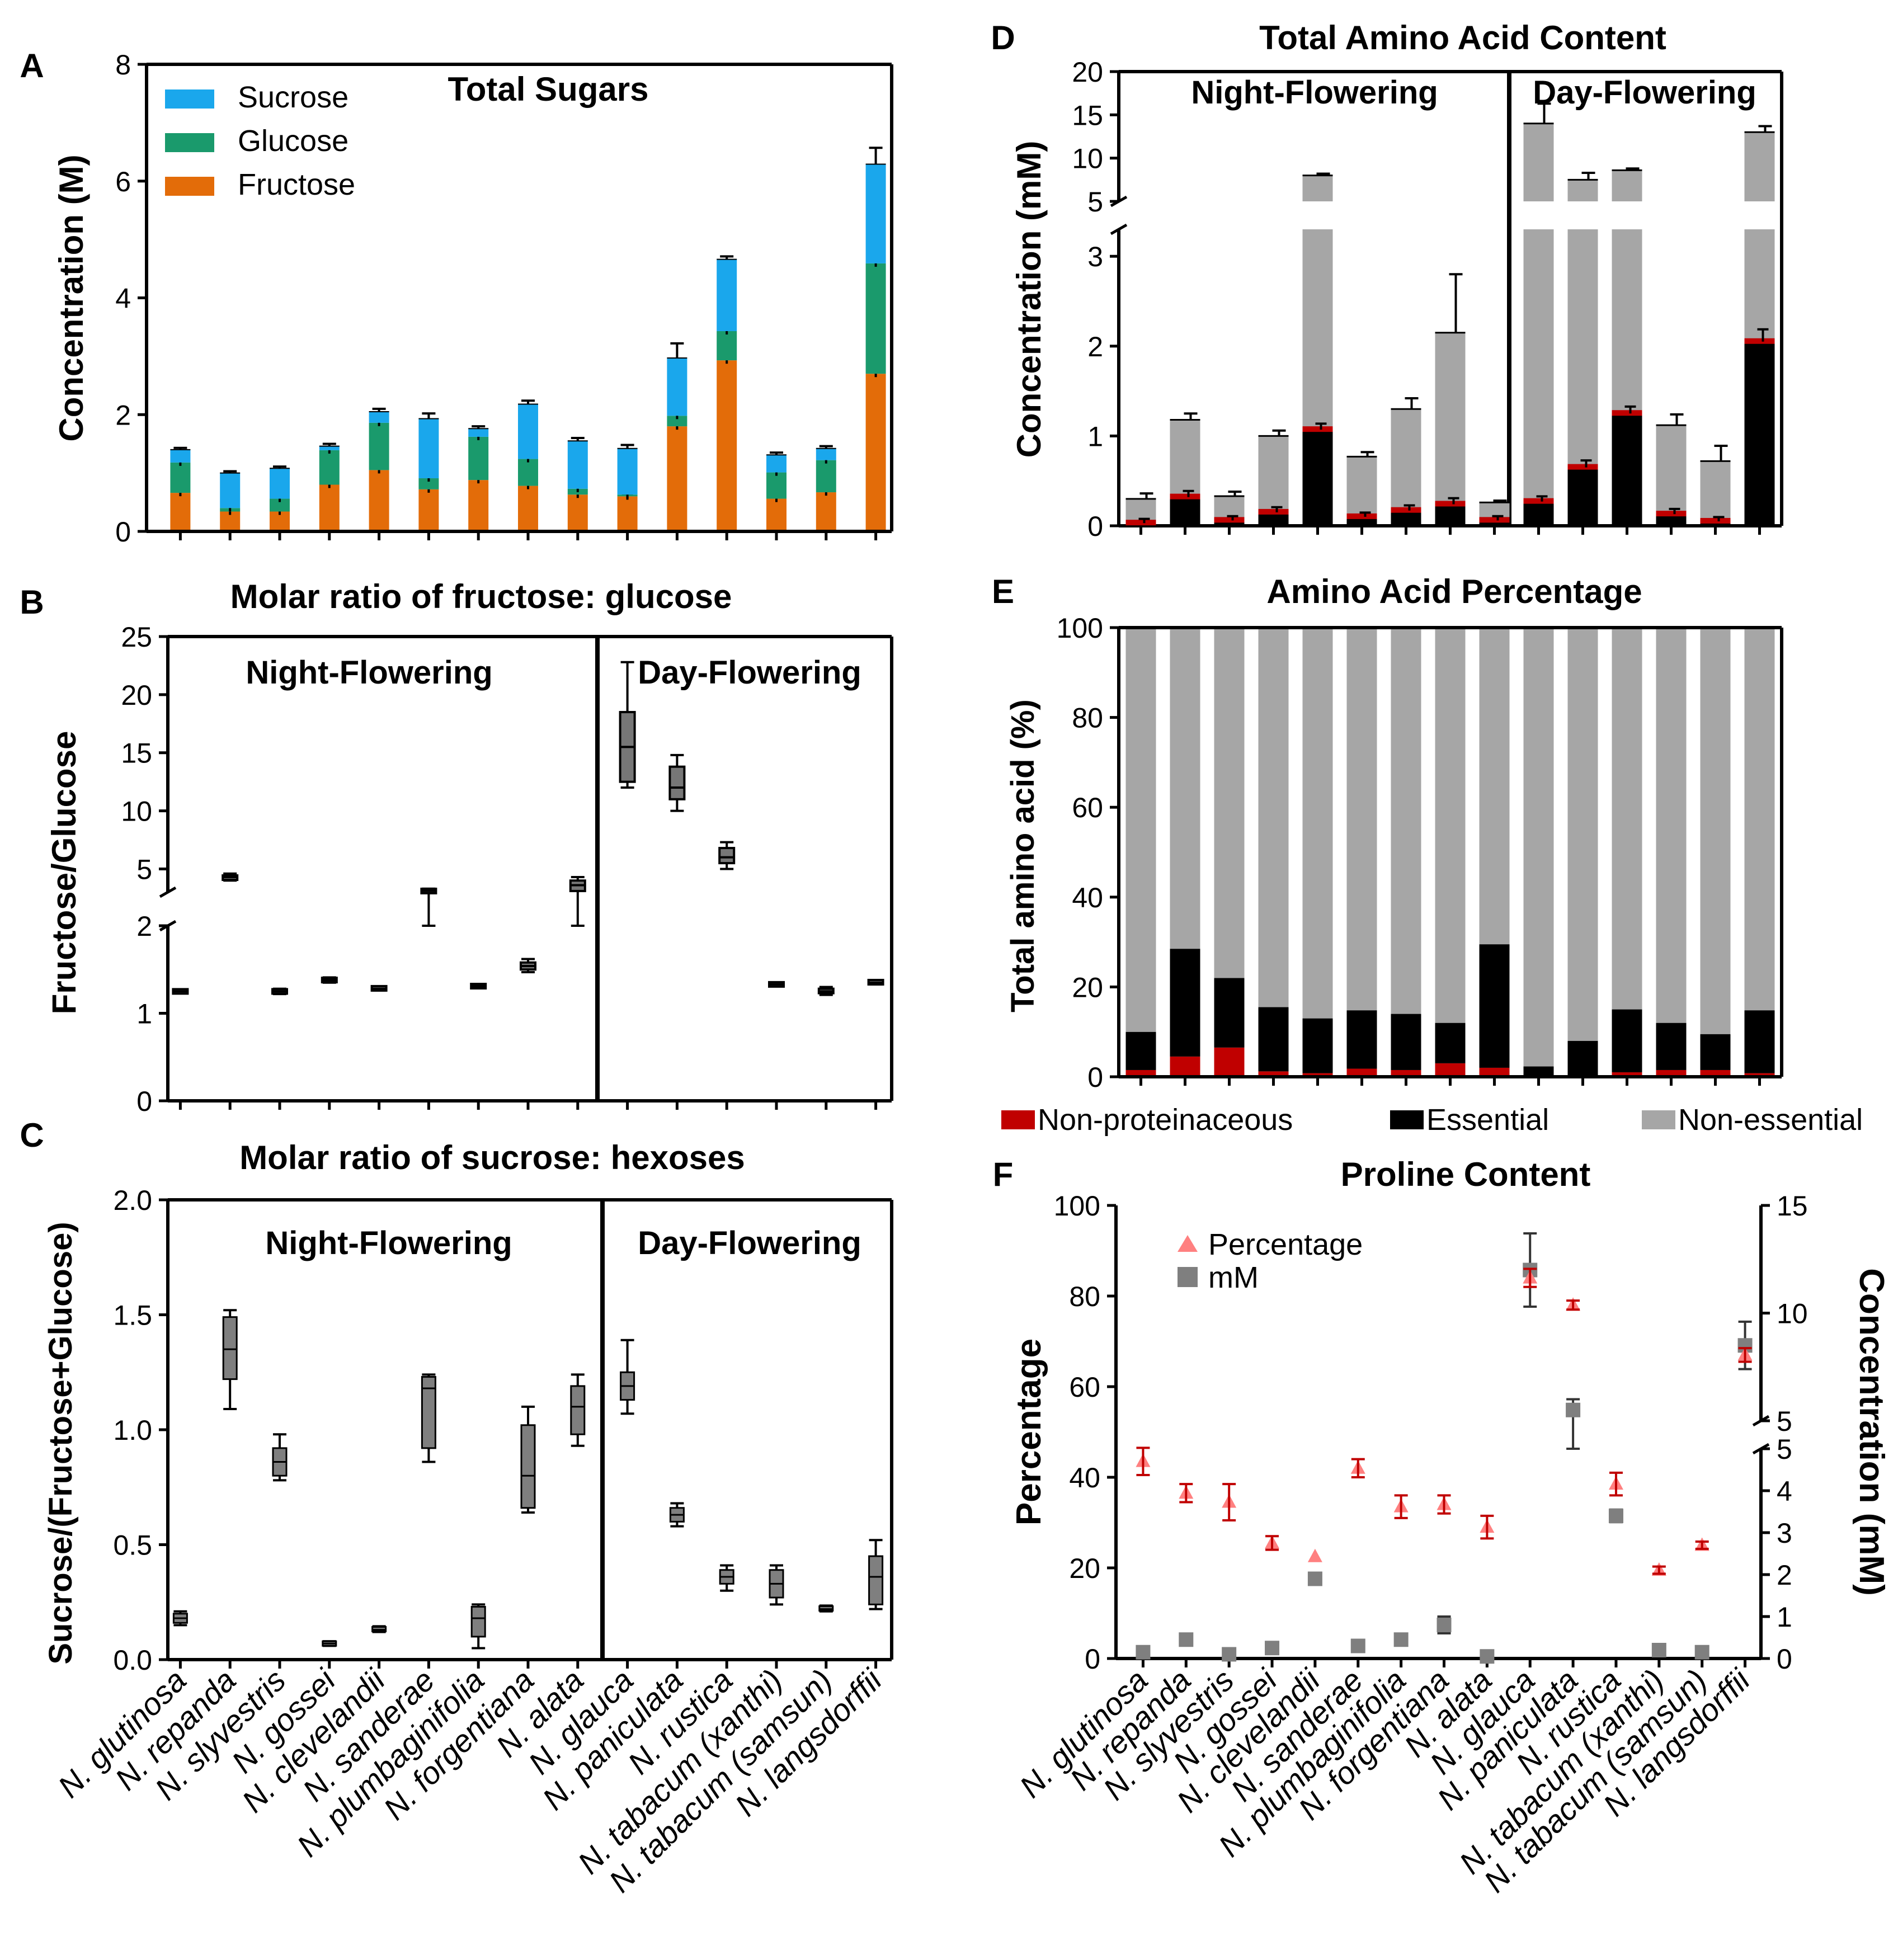 This screenshot has height=1960, width=1898. Describe the element at coordinates (1233, 1277) in the screenshot. I see `panel-f-legend-label: mM` at that location.